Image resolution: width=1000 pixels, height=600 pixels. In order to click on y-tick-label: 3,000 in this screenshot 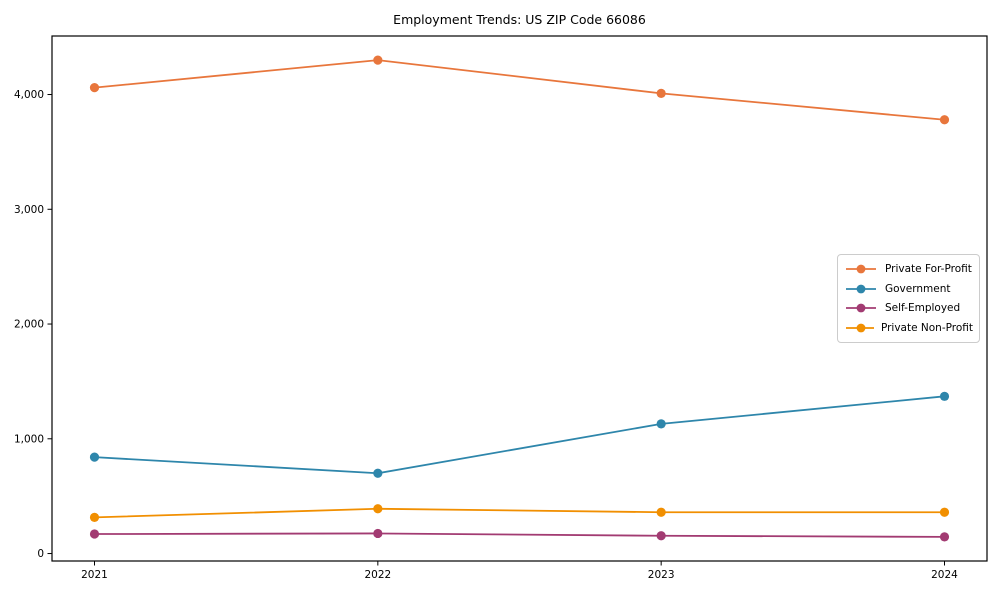, I will do `click(29, 210)`.